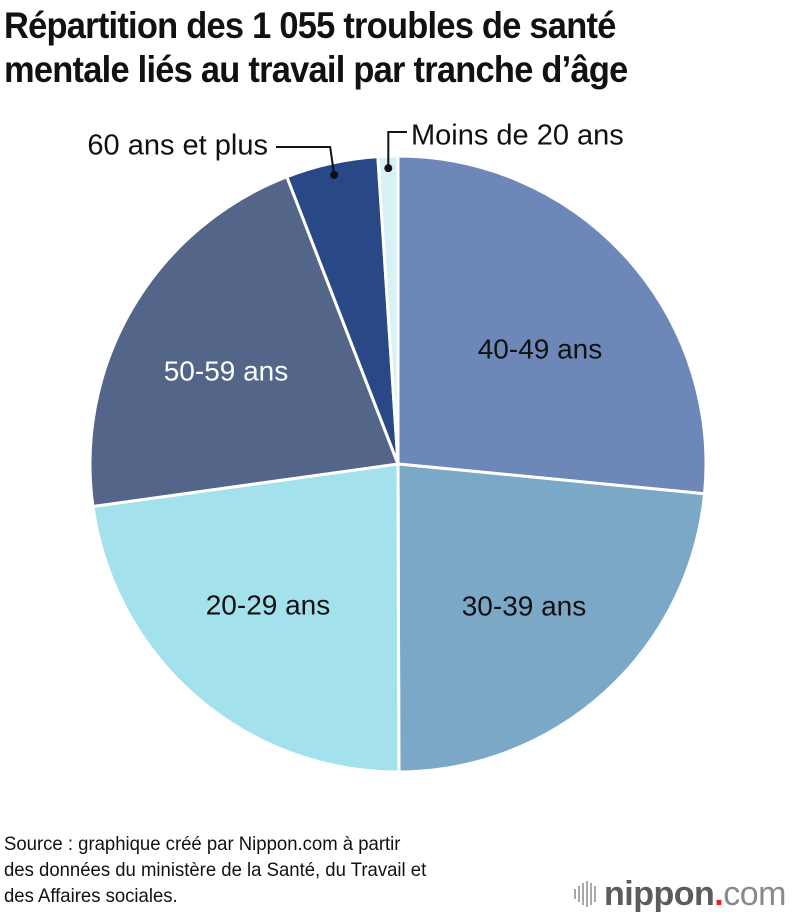 This screenshot has width=800, height=922. I want to click on slice-label: 50-59 ans, so click(226, 370).